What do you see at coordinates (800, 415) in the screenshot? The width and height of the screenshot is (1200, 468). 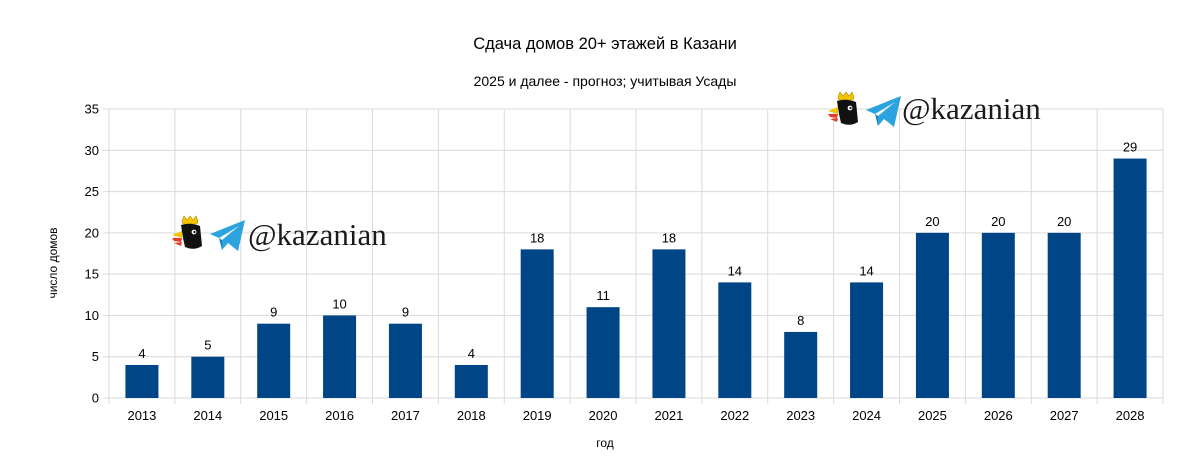 I see `x-tick-label: 2023` at bounding box center [800, 415].